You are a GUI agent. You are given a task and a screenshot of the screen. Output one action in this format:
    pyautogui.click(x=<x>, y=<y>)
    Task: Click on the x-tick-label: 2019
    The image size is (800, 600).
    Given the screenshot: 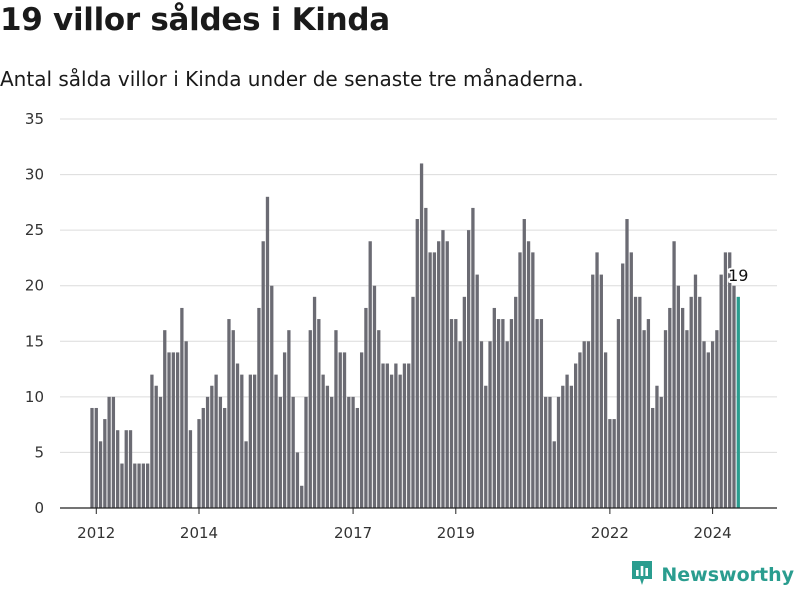 What is the action you would take?
    pyautogui.click(x=456, y=533)
    